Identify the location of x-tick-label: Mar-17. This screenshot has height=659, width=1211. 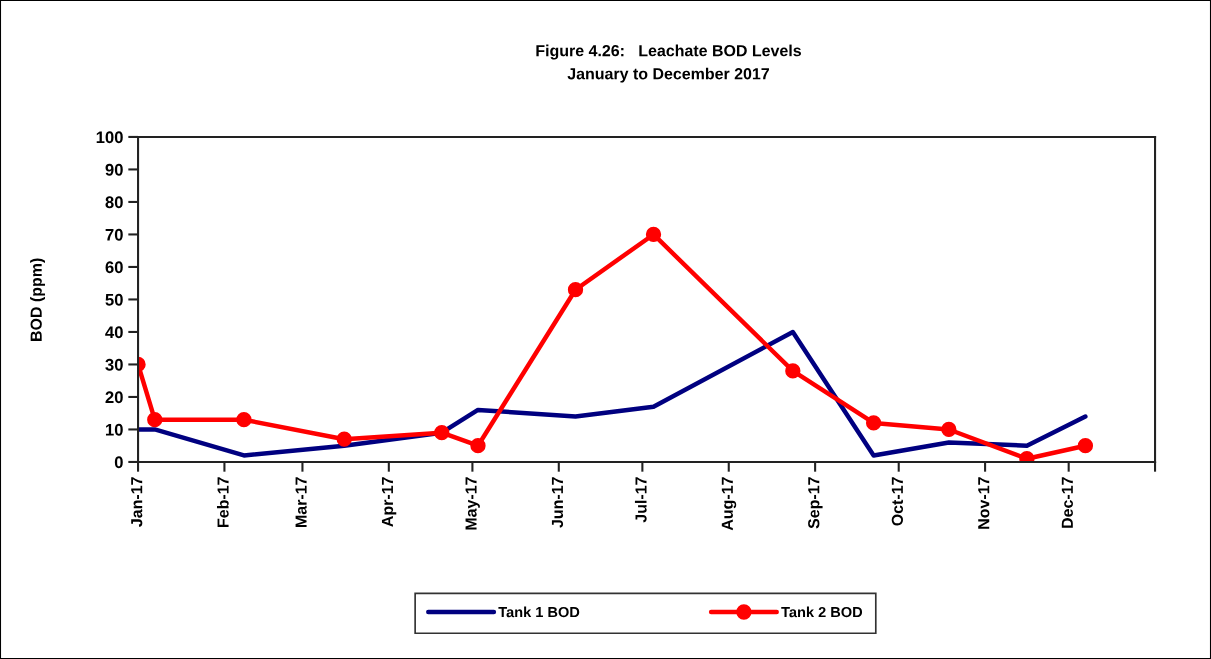
(301, 502).